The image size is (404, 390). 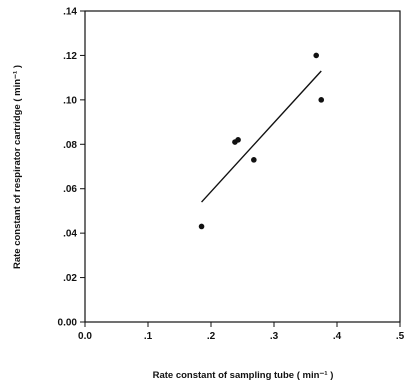 I want to click on x-tick-label: .4, so click(x=337, y=336).